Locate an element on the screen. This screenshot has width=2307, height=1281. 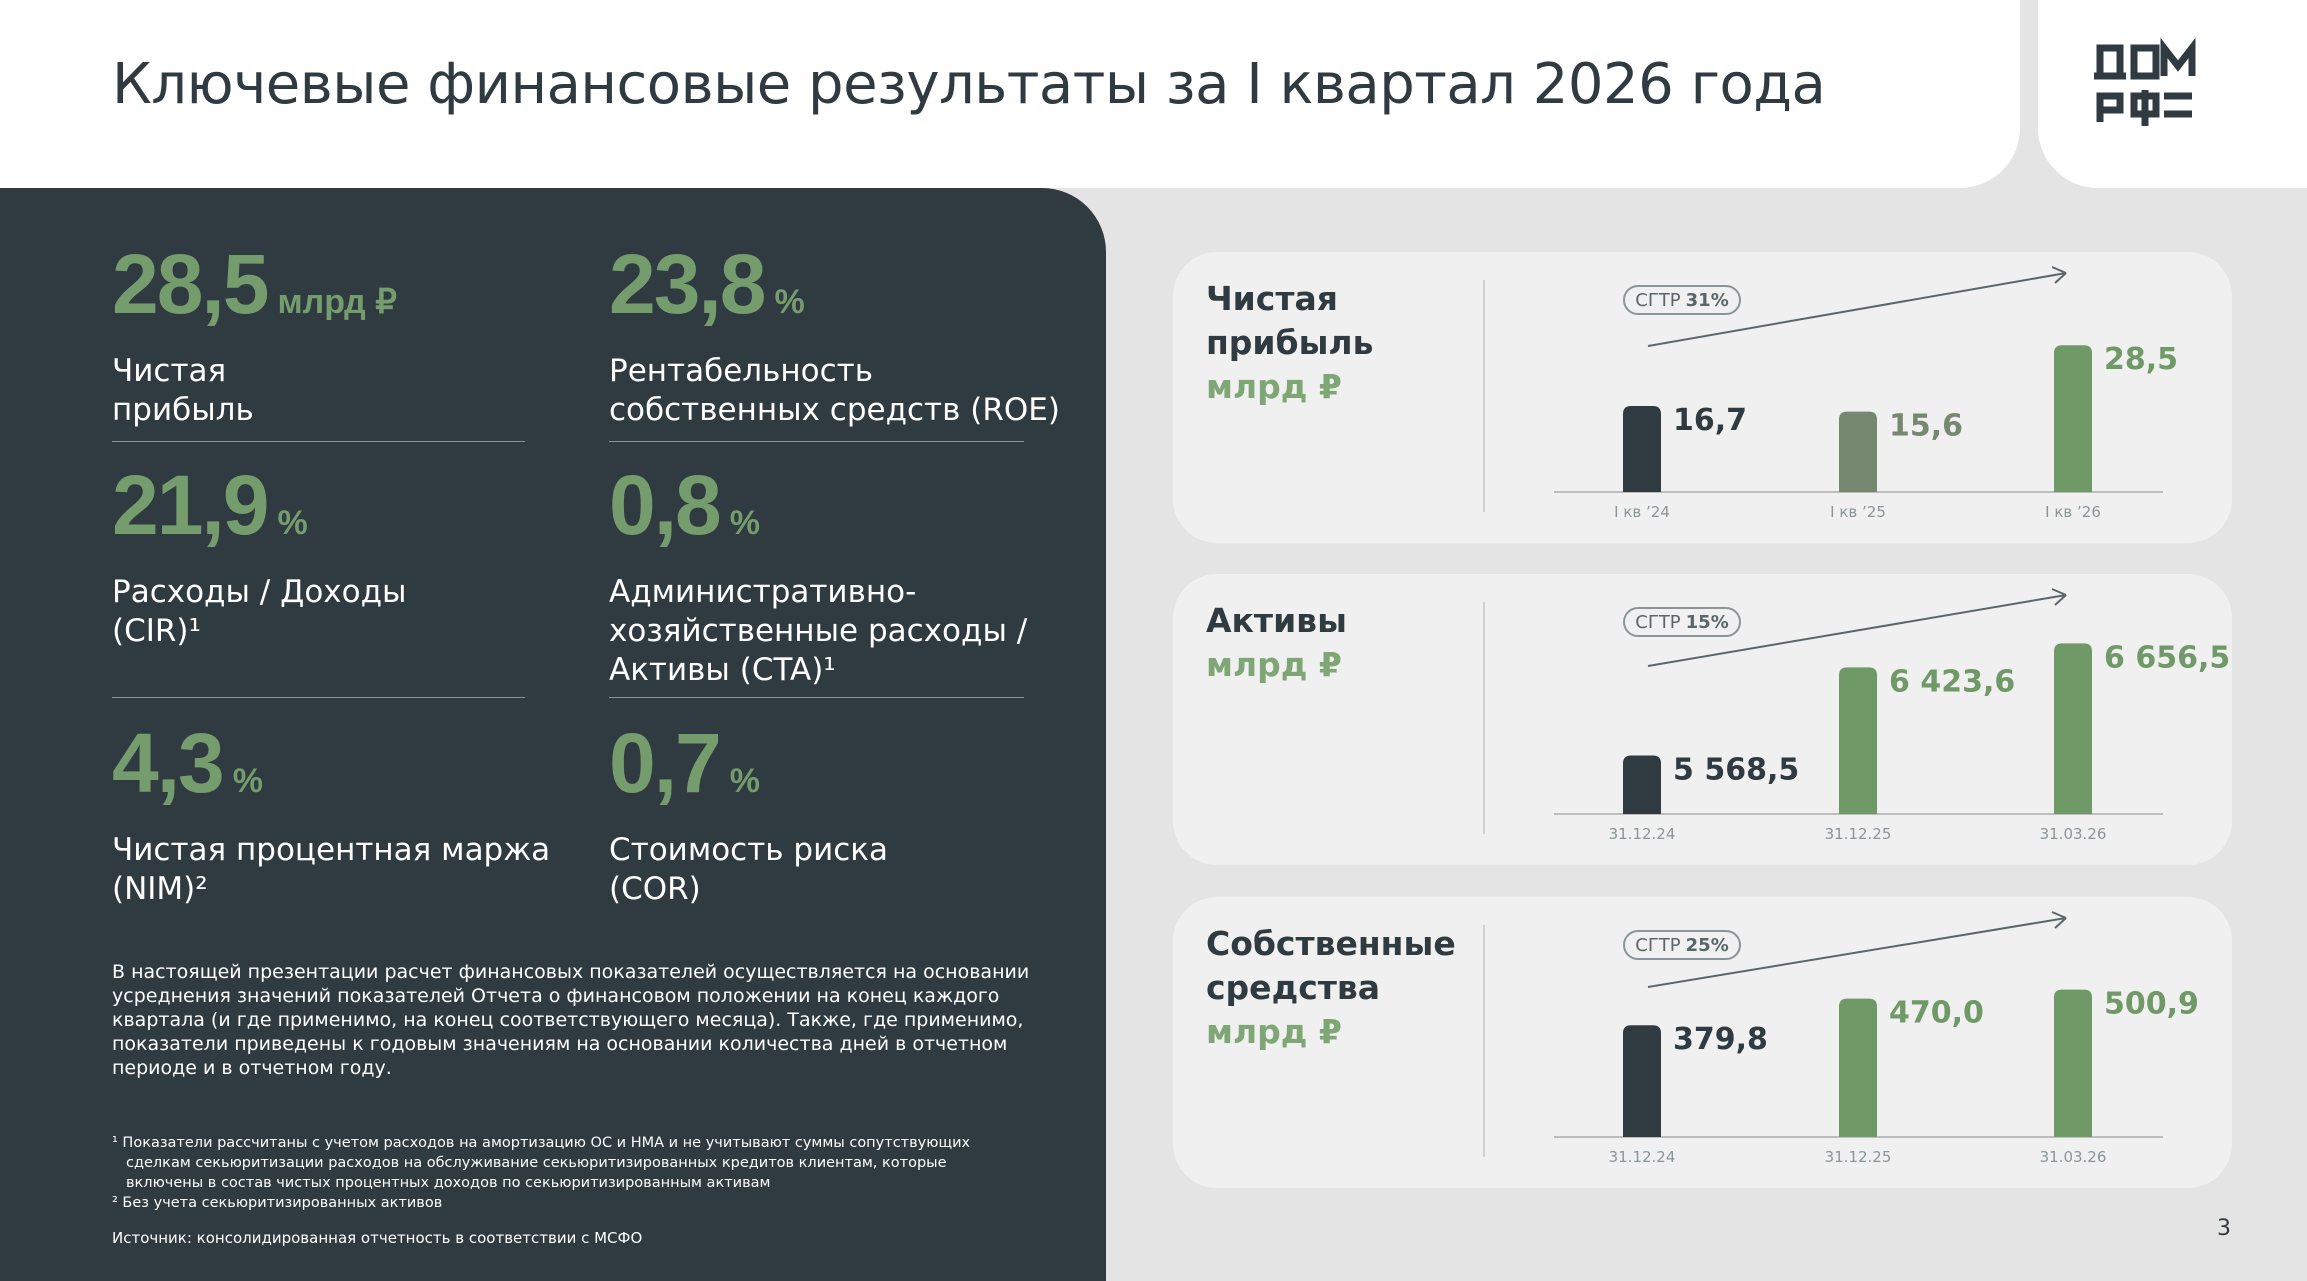
kpi-label-line: Активы (CTA)¹ is located at coordinates (722, 670).